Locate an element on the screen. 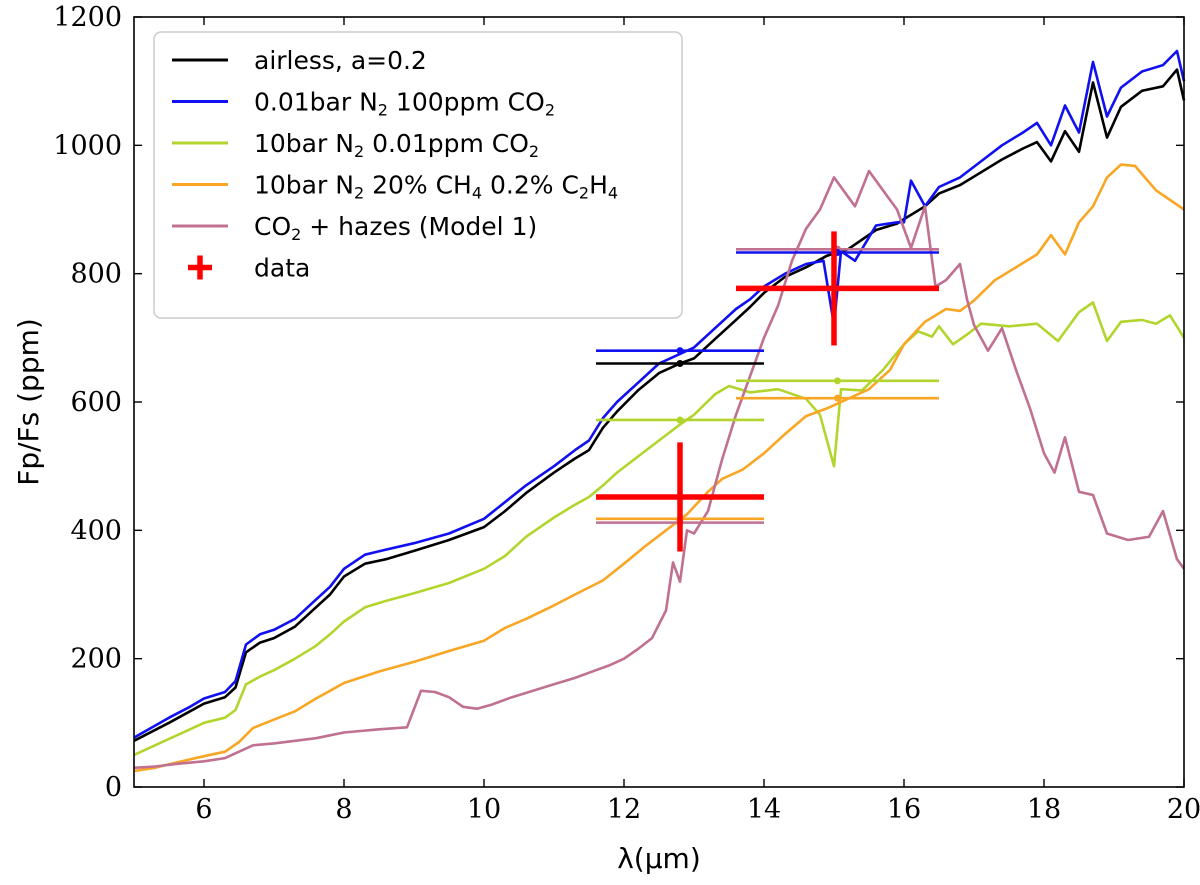  data-points is located at coordinates (767, 391).